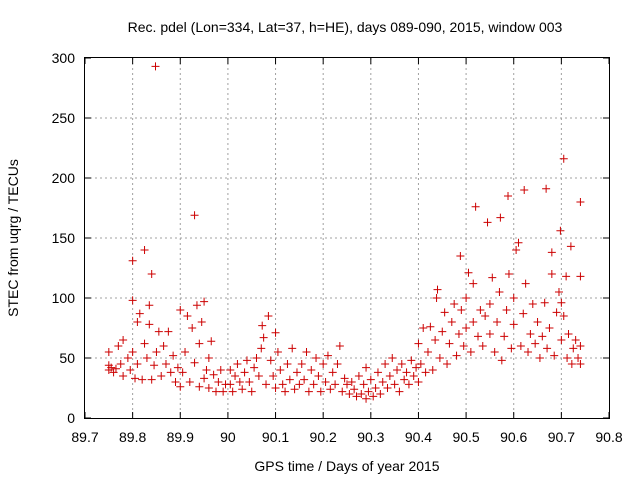 This screenshot has width=640, height=480. I want to click on x-tick-label: 90.5, so click(465, 437).